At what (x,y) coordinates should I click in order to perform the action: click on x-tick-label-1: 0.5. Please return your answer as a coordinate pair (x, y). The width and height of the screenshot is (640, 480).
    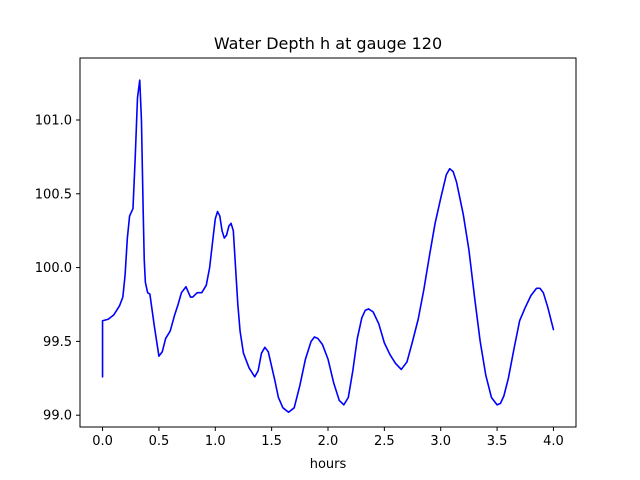
    Looking at the image, I should click on (159, 441).